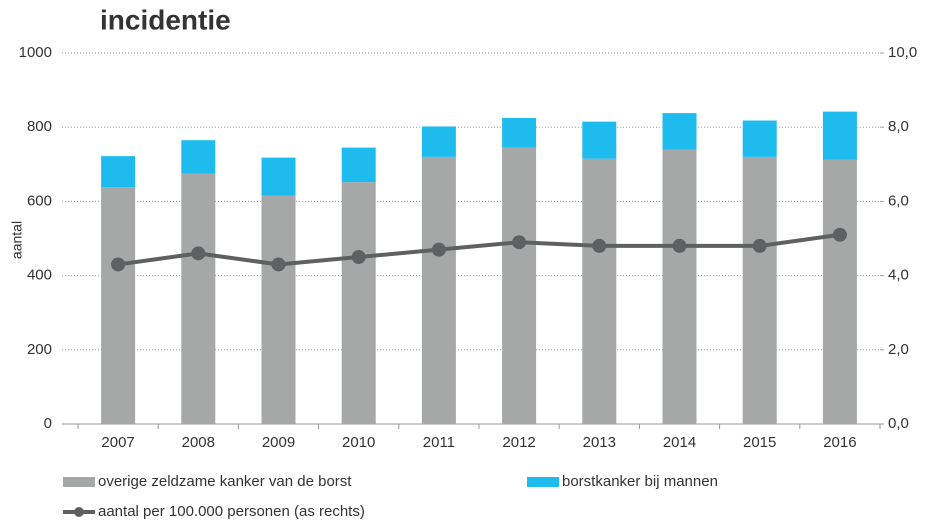 This screenshot has width=946, height=521. I want to click on y2-tick-label: 8,0, so click(898, 126).